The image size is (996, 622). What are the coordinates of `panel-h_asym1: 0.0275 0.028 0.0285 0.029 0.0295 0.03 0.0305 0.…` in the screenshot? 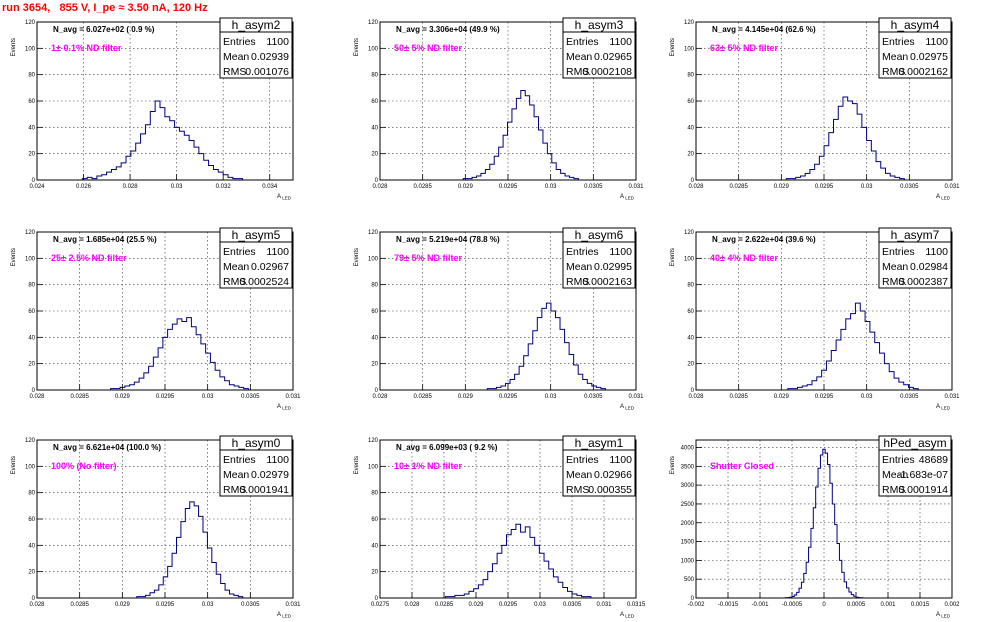 It's located at (500, 527).